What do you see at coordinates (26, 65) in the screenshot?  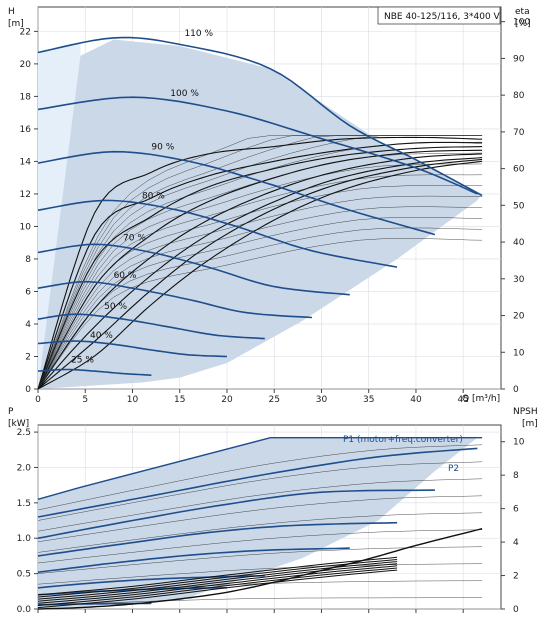 I see `y-tick-label: 20` at bounding box center [26, 65].